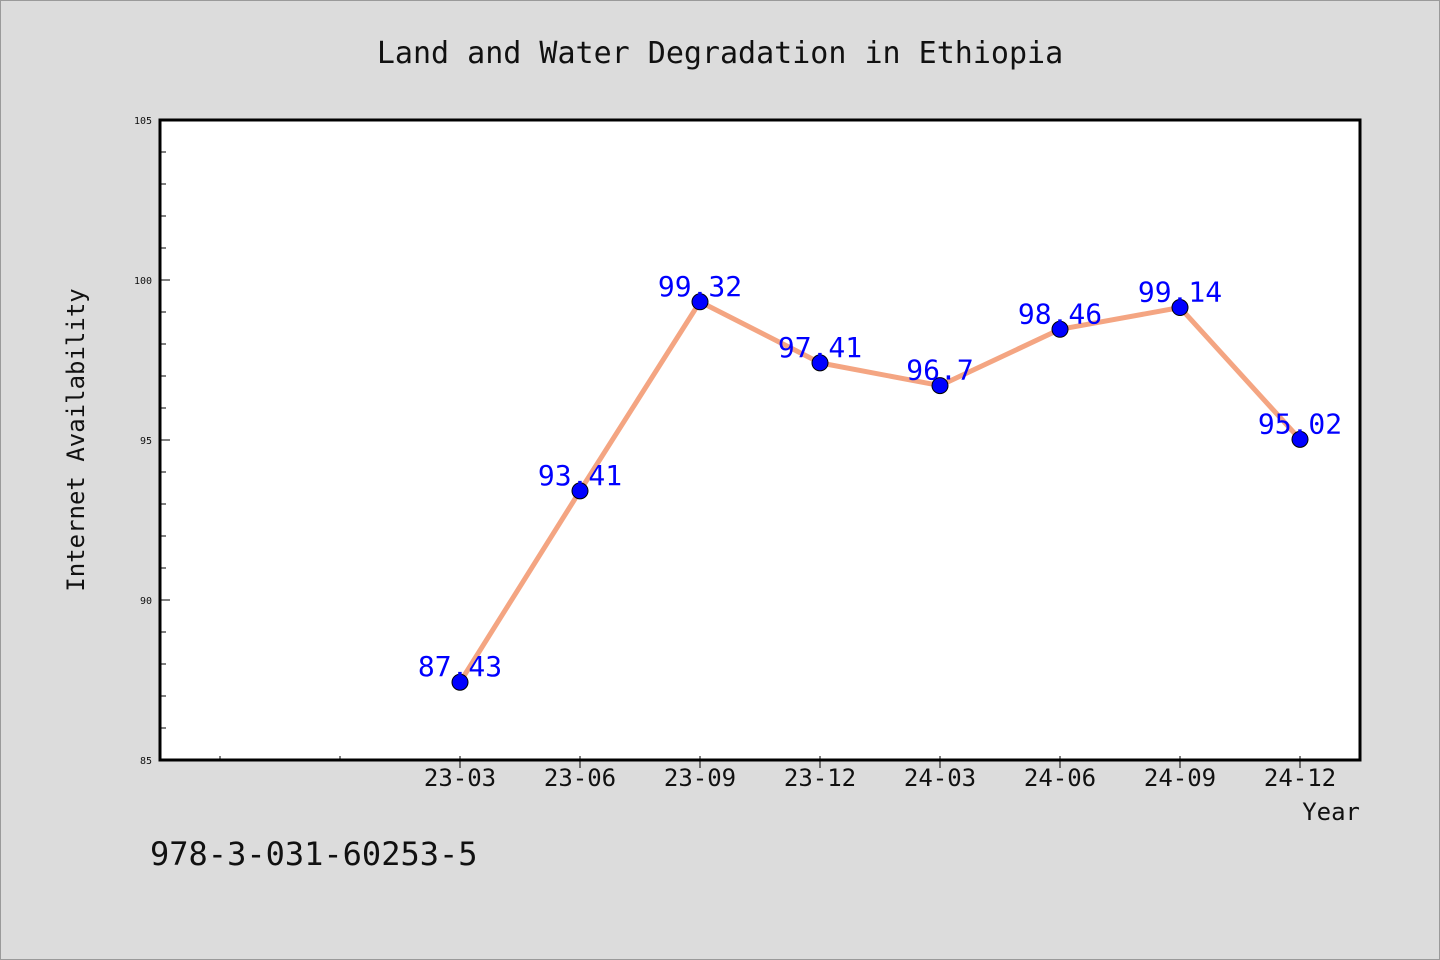 Image resolution: width=1440 pixels, height=960 pixels. I want to click on x-tick-label: 23-03, so click(460, 778).